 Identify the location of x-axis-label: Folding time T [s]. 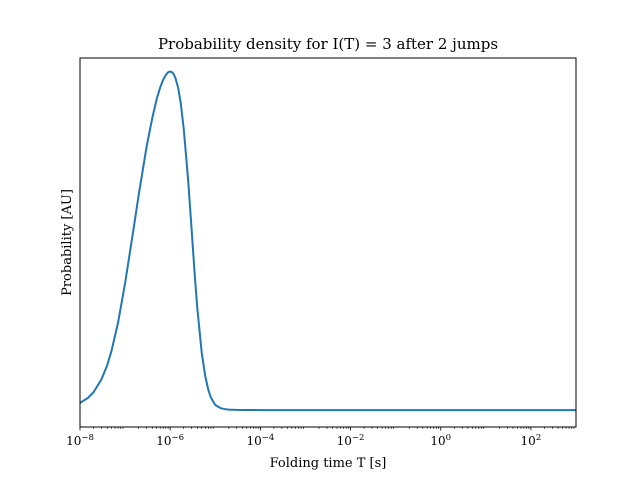
(328, 463).